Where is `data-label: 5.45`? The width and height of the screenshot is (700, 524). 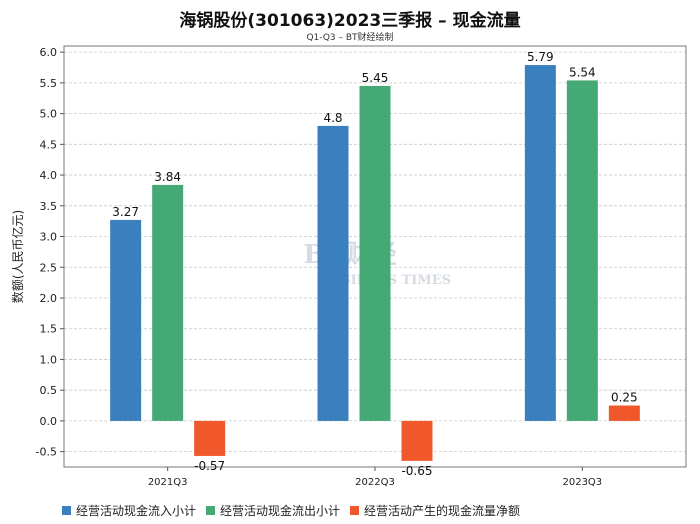
data-label: 5.45 is located at coordinates (375, 78).